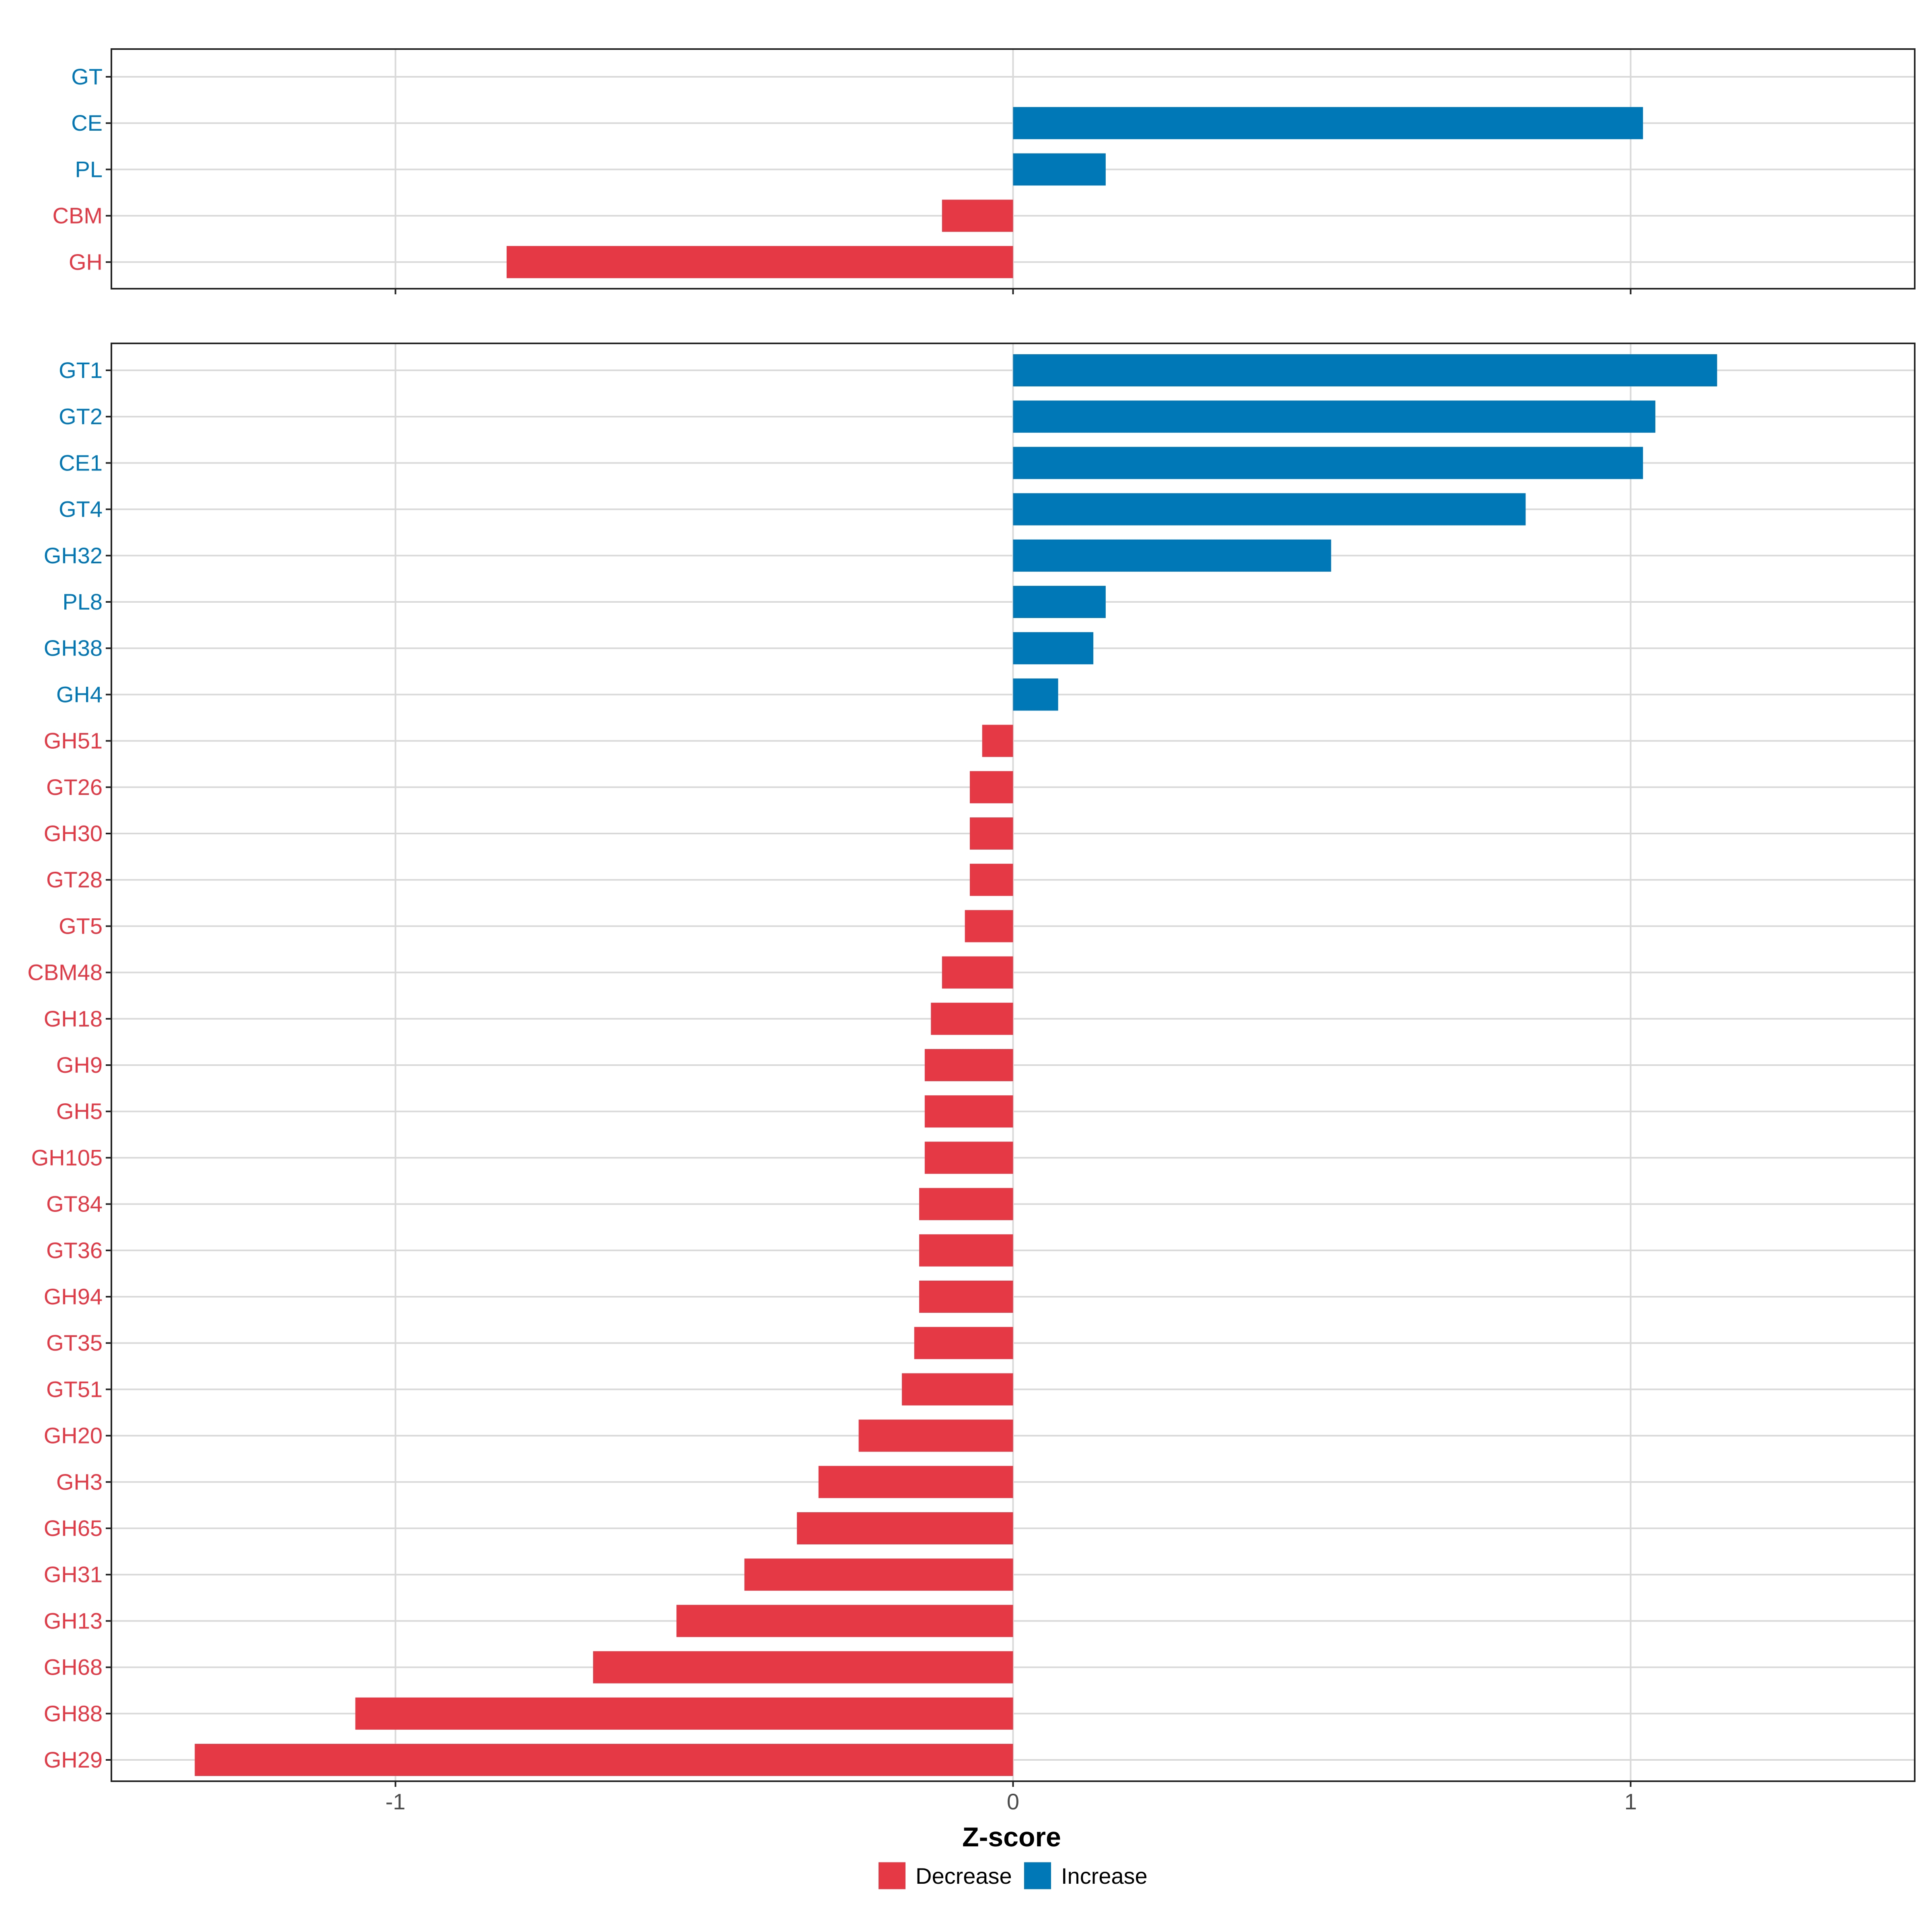 This screenshot has height=1932, width=1930. What do you see at coordinates (1104, 1876) in the screenshot?
I see `legend-label-increase: Increase` at bounding box center [1104, 1876].